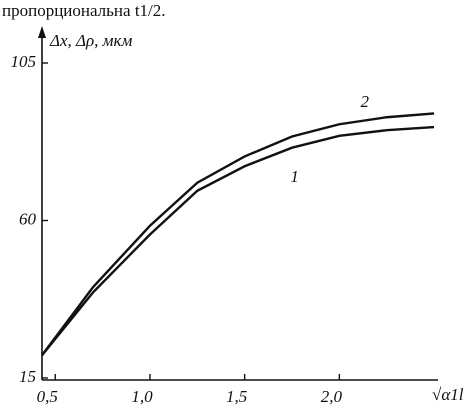 Image resolution: width=471 pixels, height=409 pixels. I want to click on series-label: 1, so click(294, 176).